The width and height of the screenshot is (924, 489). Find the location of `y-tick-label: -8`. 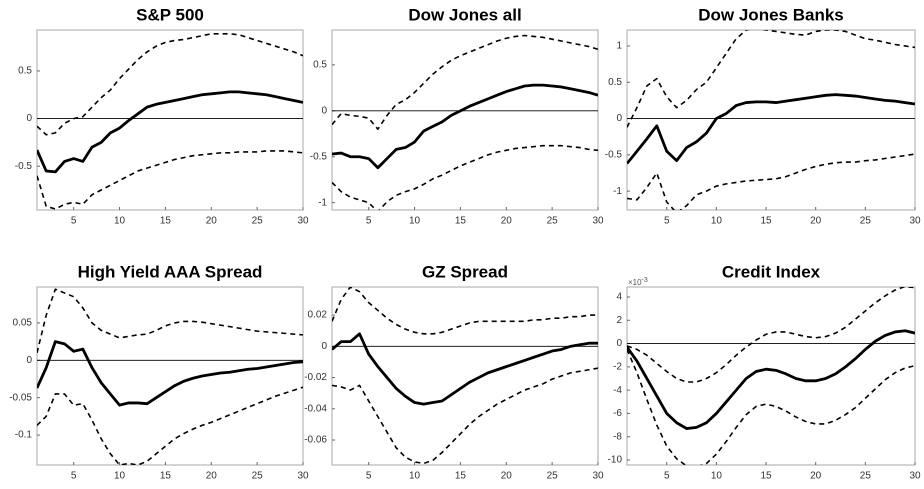

y-tick-label: -8 is located at coordinates (617, 436).